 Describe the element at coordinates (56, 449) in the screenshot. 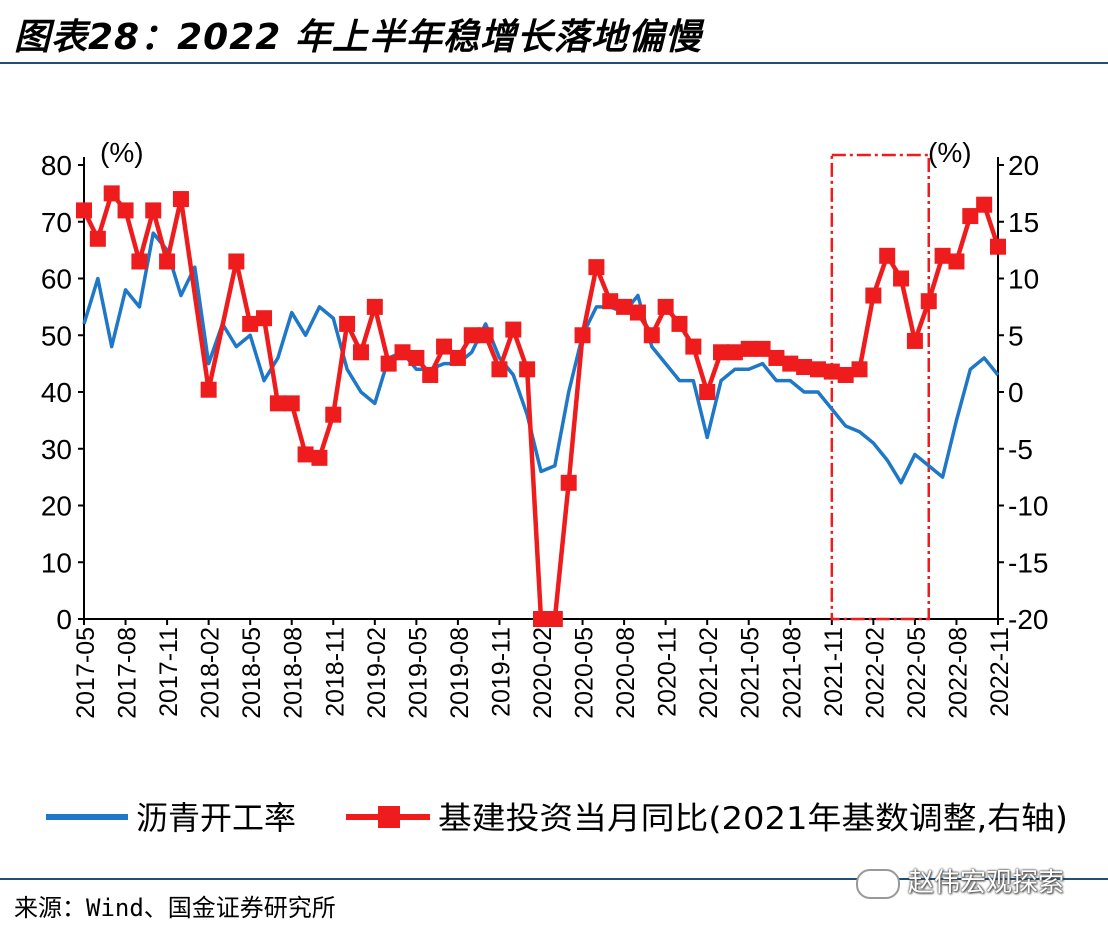

I see `left-axis-tick-label: 30` at that location.